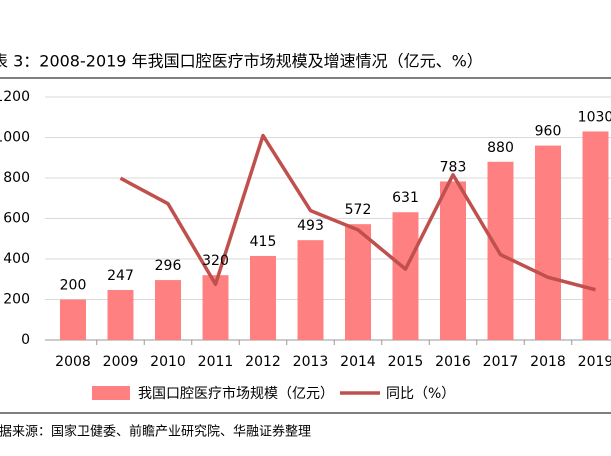 The height and width of the screenshot is (456, 611). What do you see at coordinates (263, 362) in the screenshot?
I see `x-tick-label: 2012` at bounding box center [263, 362].